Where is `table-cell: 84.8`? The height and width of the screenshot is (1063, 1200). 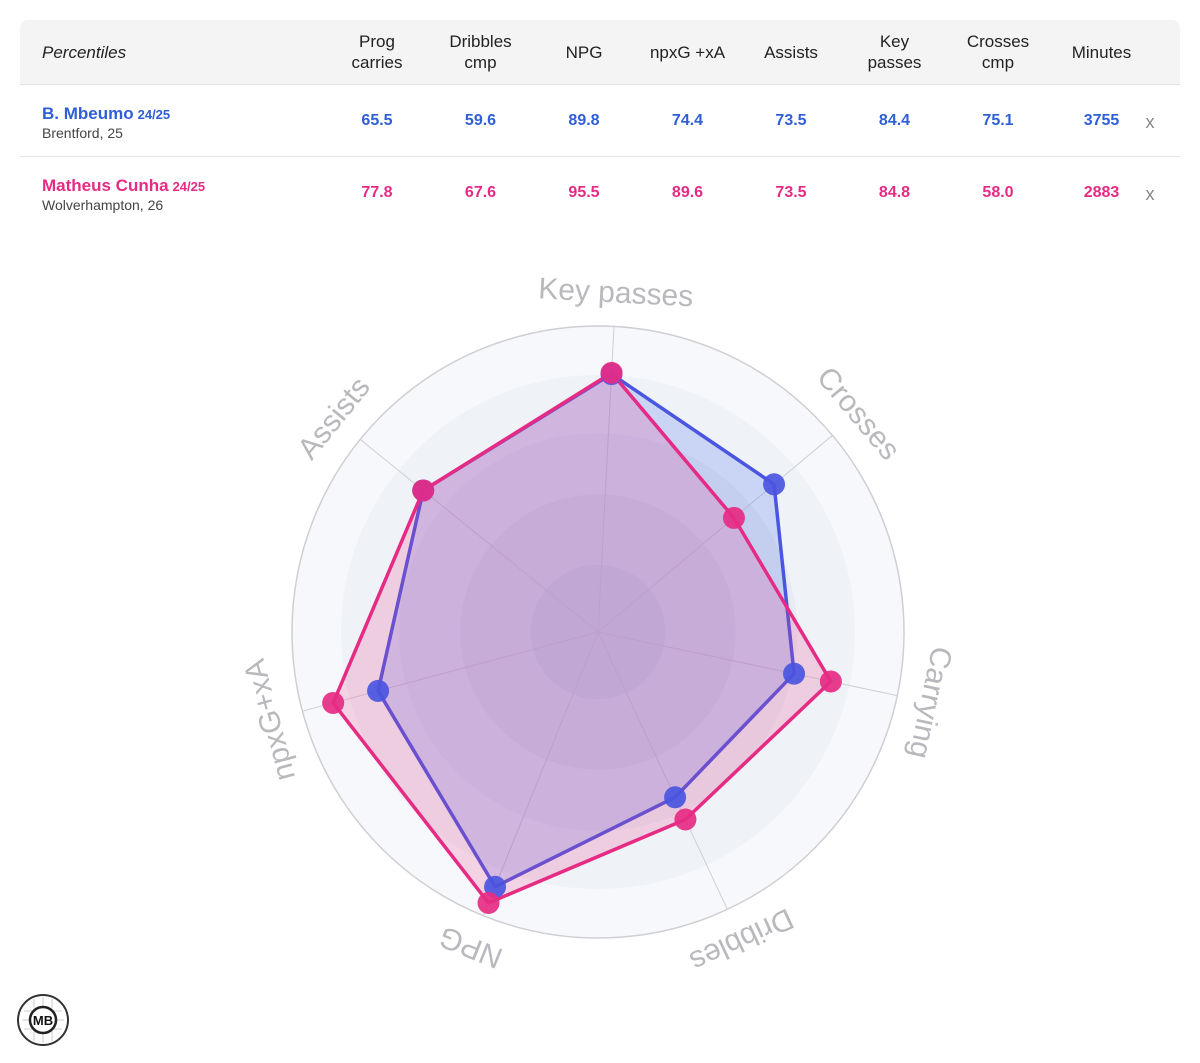 table-cell: 84.8 is located at coordinates (894, 192).